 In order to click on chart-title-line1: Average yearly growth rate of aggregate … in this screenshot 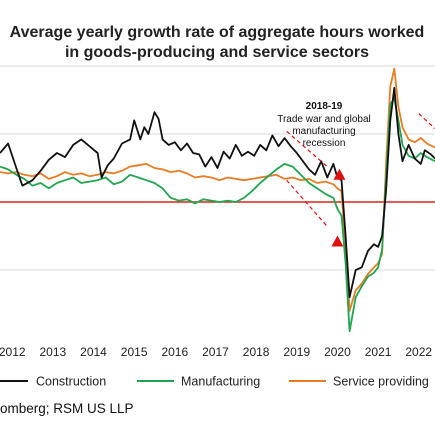, I will do `click(217, 32)`.